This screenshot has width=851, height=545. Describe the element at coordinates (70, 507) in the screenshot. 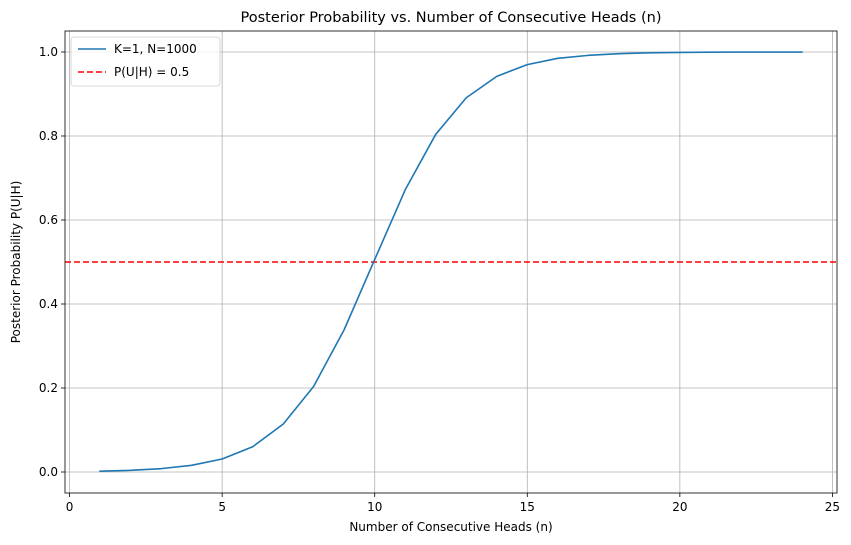

I see `x-tick-label: 0` at that location.